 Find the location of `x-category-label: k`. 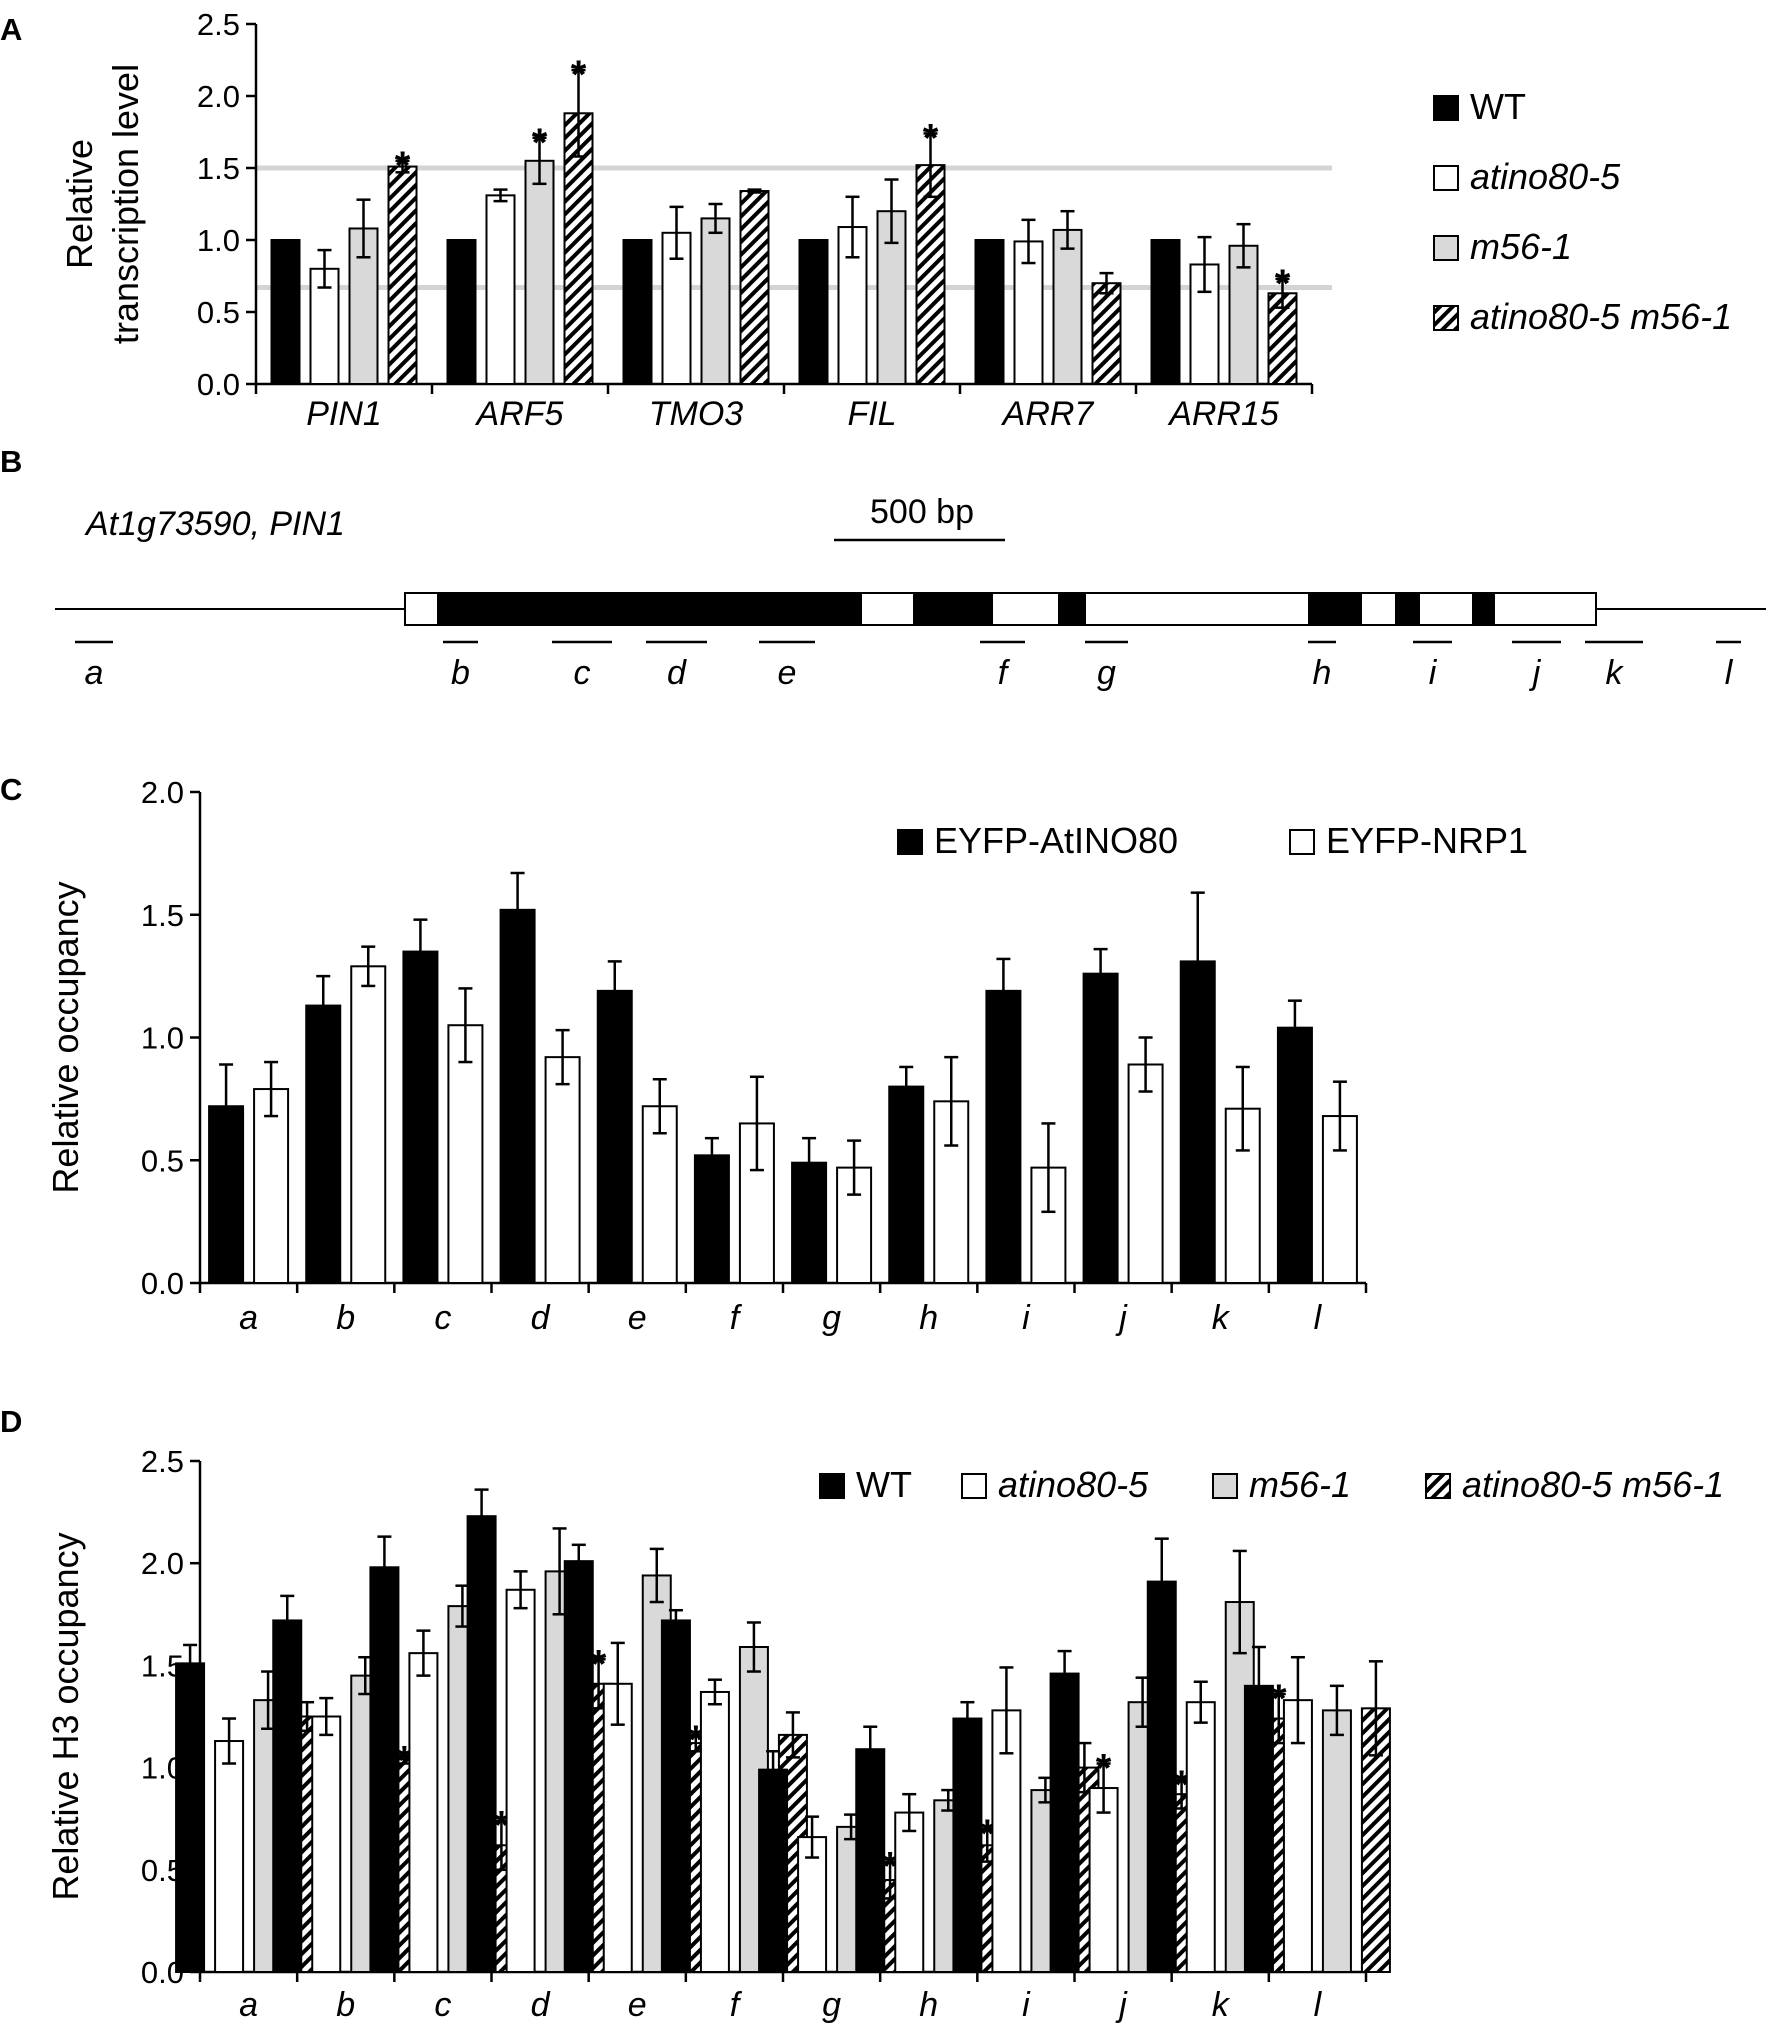

x-category-label: k is located at coordinates (1221, 2005).